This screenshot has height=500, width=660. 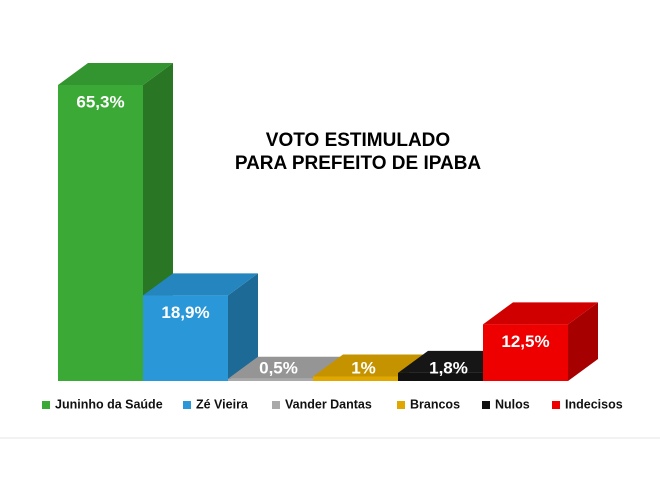 What do you see at coordinates (363, 367) in the screenshot?
I see `value-label: 1%` at bounding box center [363, 367].